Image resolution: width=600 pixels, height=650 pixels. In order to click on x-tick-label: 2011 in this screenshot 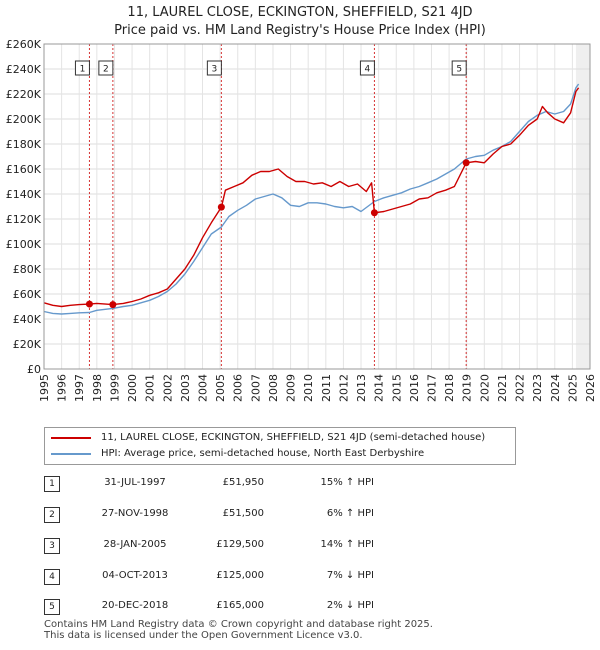, I will do `click(326, 388)`.